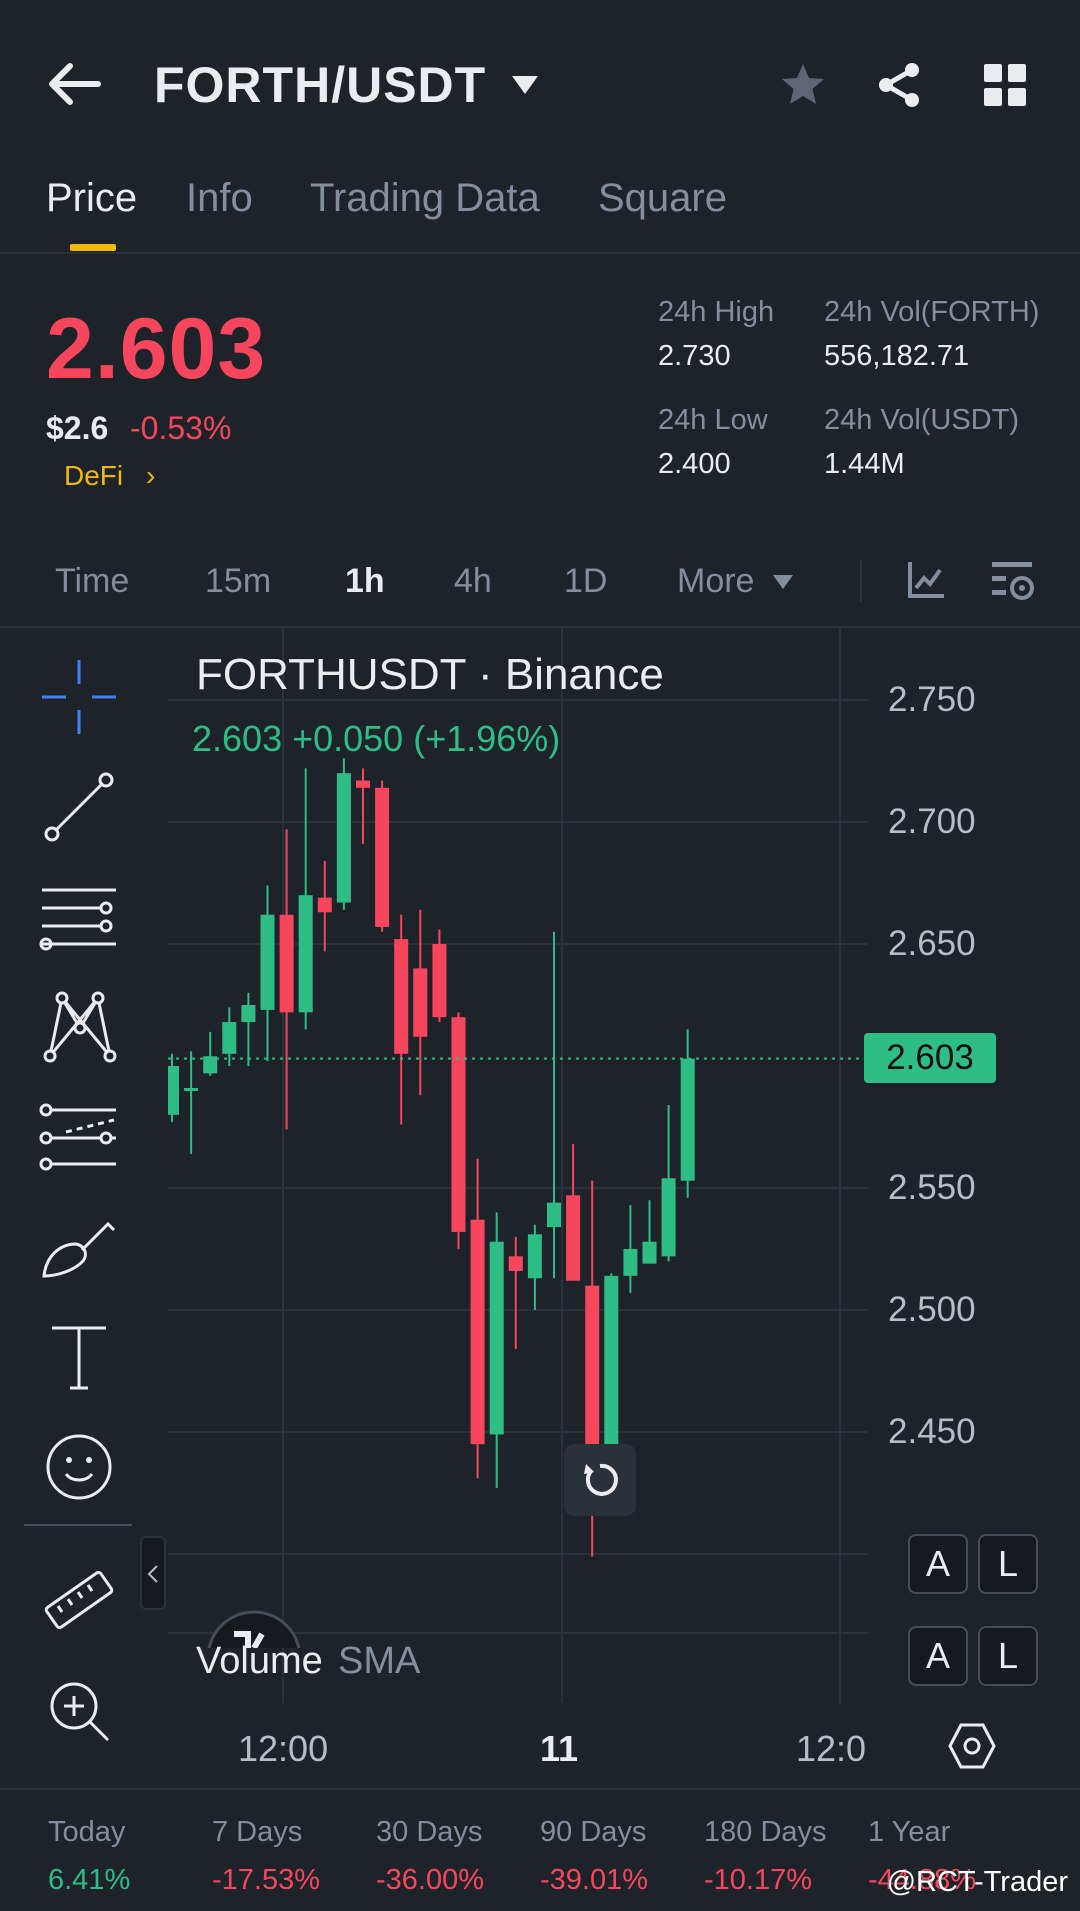 Image resolution: width=1080 pixels, height=1911 pixels. I want to click on share-icon, so click(899, 85).